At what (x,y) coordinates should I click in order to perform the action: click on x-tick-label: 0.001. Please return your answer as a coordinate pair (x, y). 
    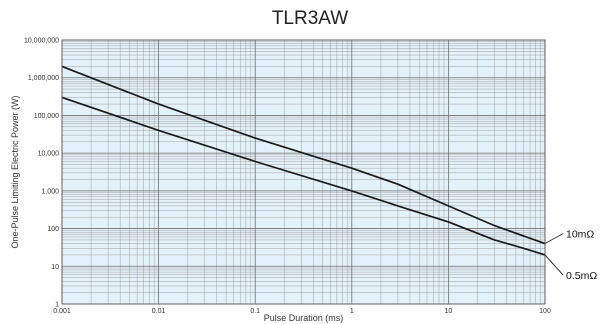
    Looking at the image, I should click on (62, 311).